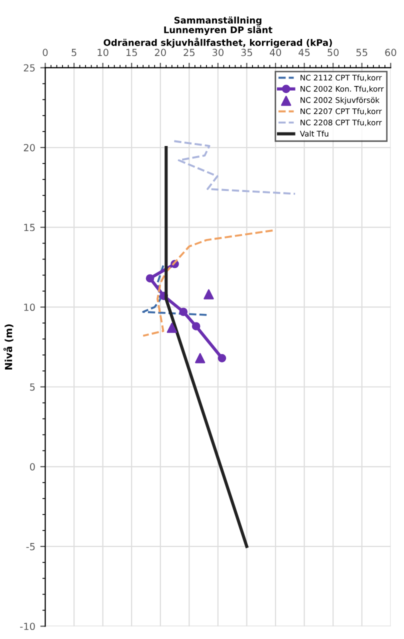  I want to click on y-tick-label: 0, so click(32, 466).